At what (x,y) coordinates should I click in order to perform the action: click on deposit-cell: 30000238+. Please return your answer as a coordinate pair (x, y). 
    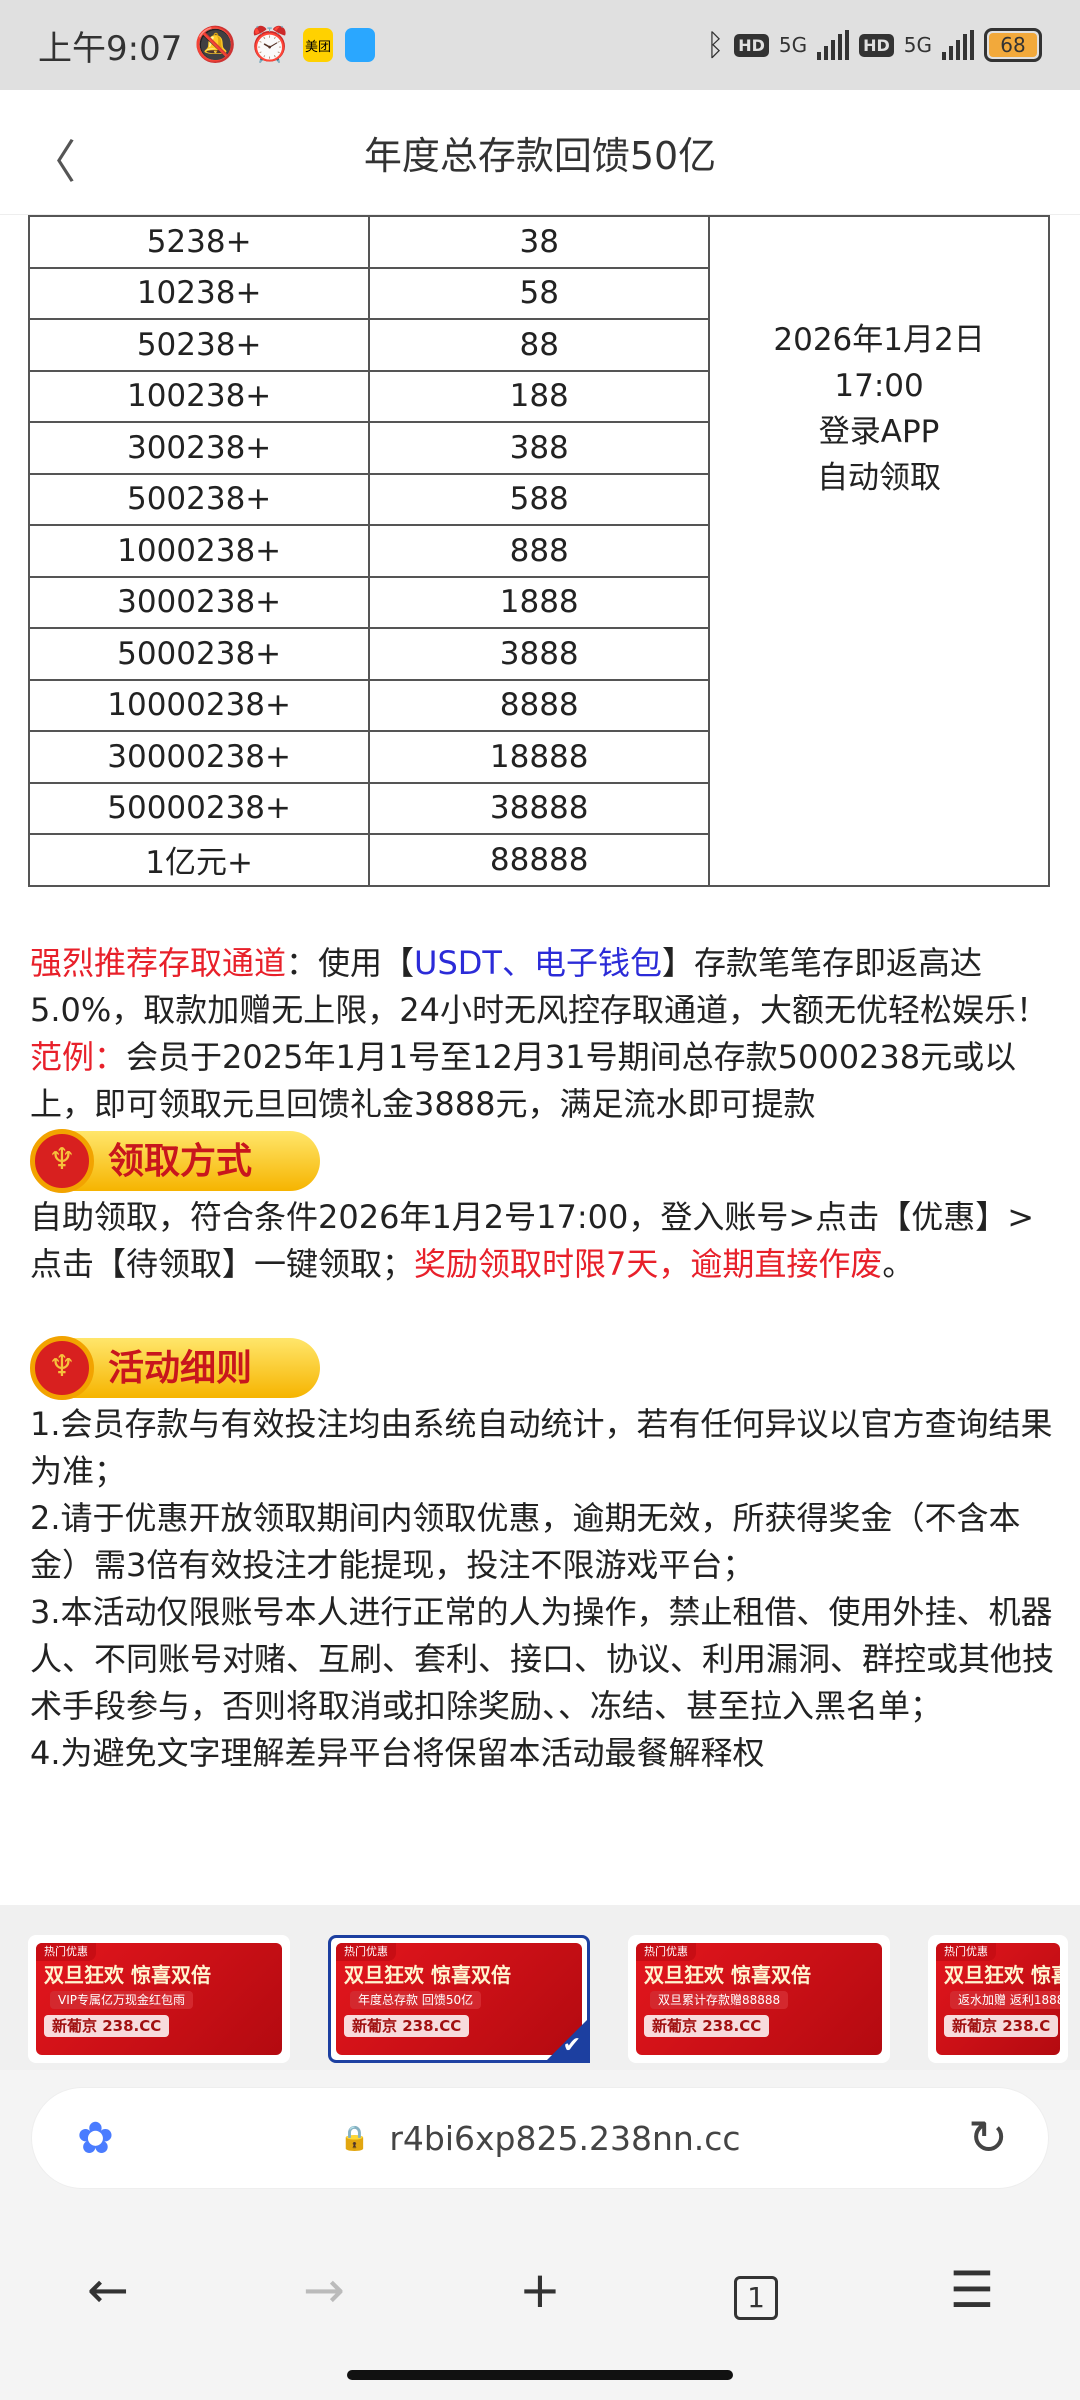
    Looking at the image, I should click on (199, 757).